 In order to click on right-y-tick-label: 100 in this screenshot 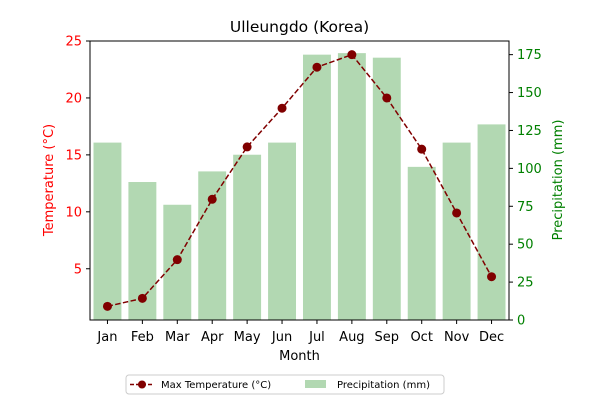, I will do `click(529, 169)`.